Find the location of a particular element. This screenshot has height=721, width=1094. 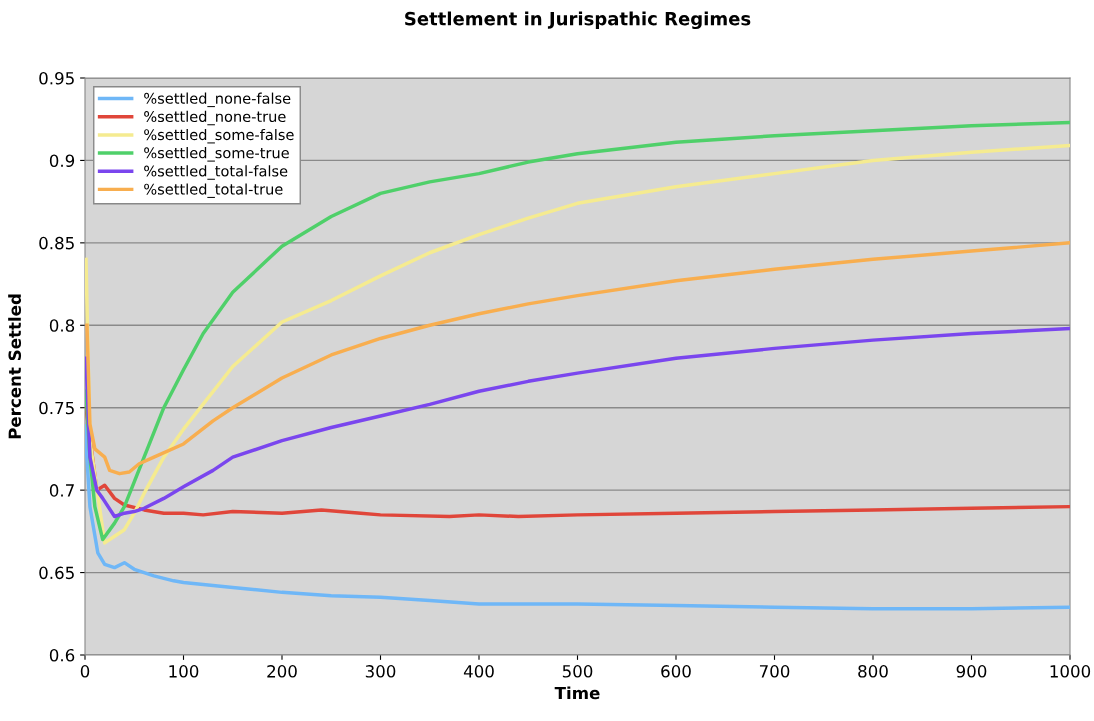

x-tick-label: 700 is located at coordinates (774, 671).